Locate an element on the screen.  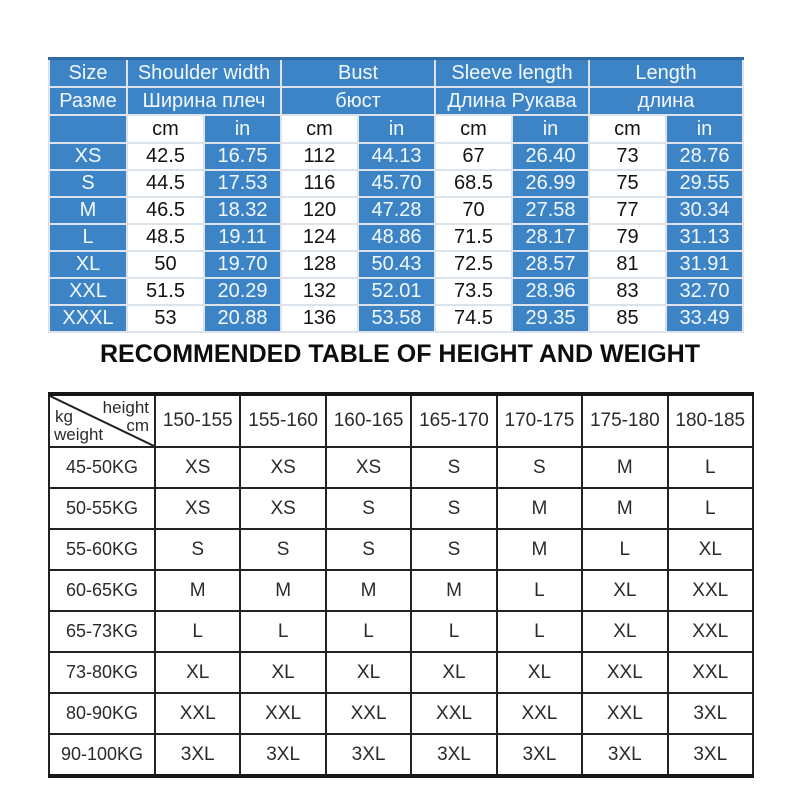
in-value-cell: 29.55 is located at coordinates (704, 183).